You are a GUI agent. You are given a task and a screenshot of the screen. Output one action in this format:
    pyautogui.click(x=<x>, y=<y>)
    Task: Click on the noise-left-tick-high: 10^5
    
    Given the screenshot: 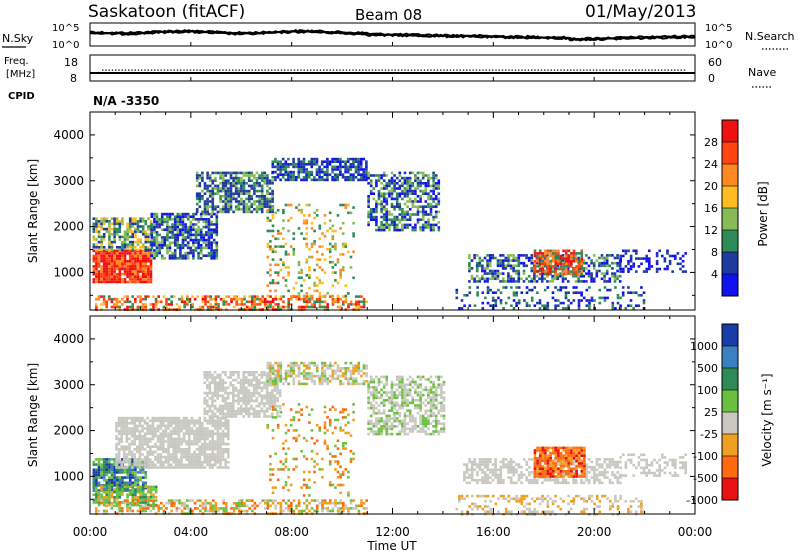 What is the action you would take?
    pyautogui.click(x=65, y=28)
    